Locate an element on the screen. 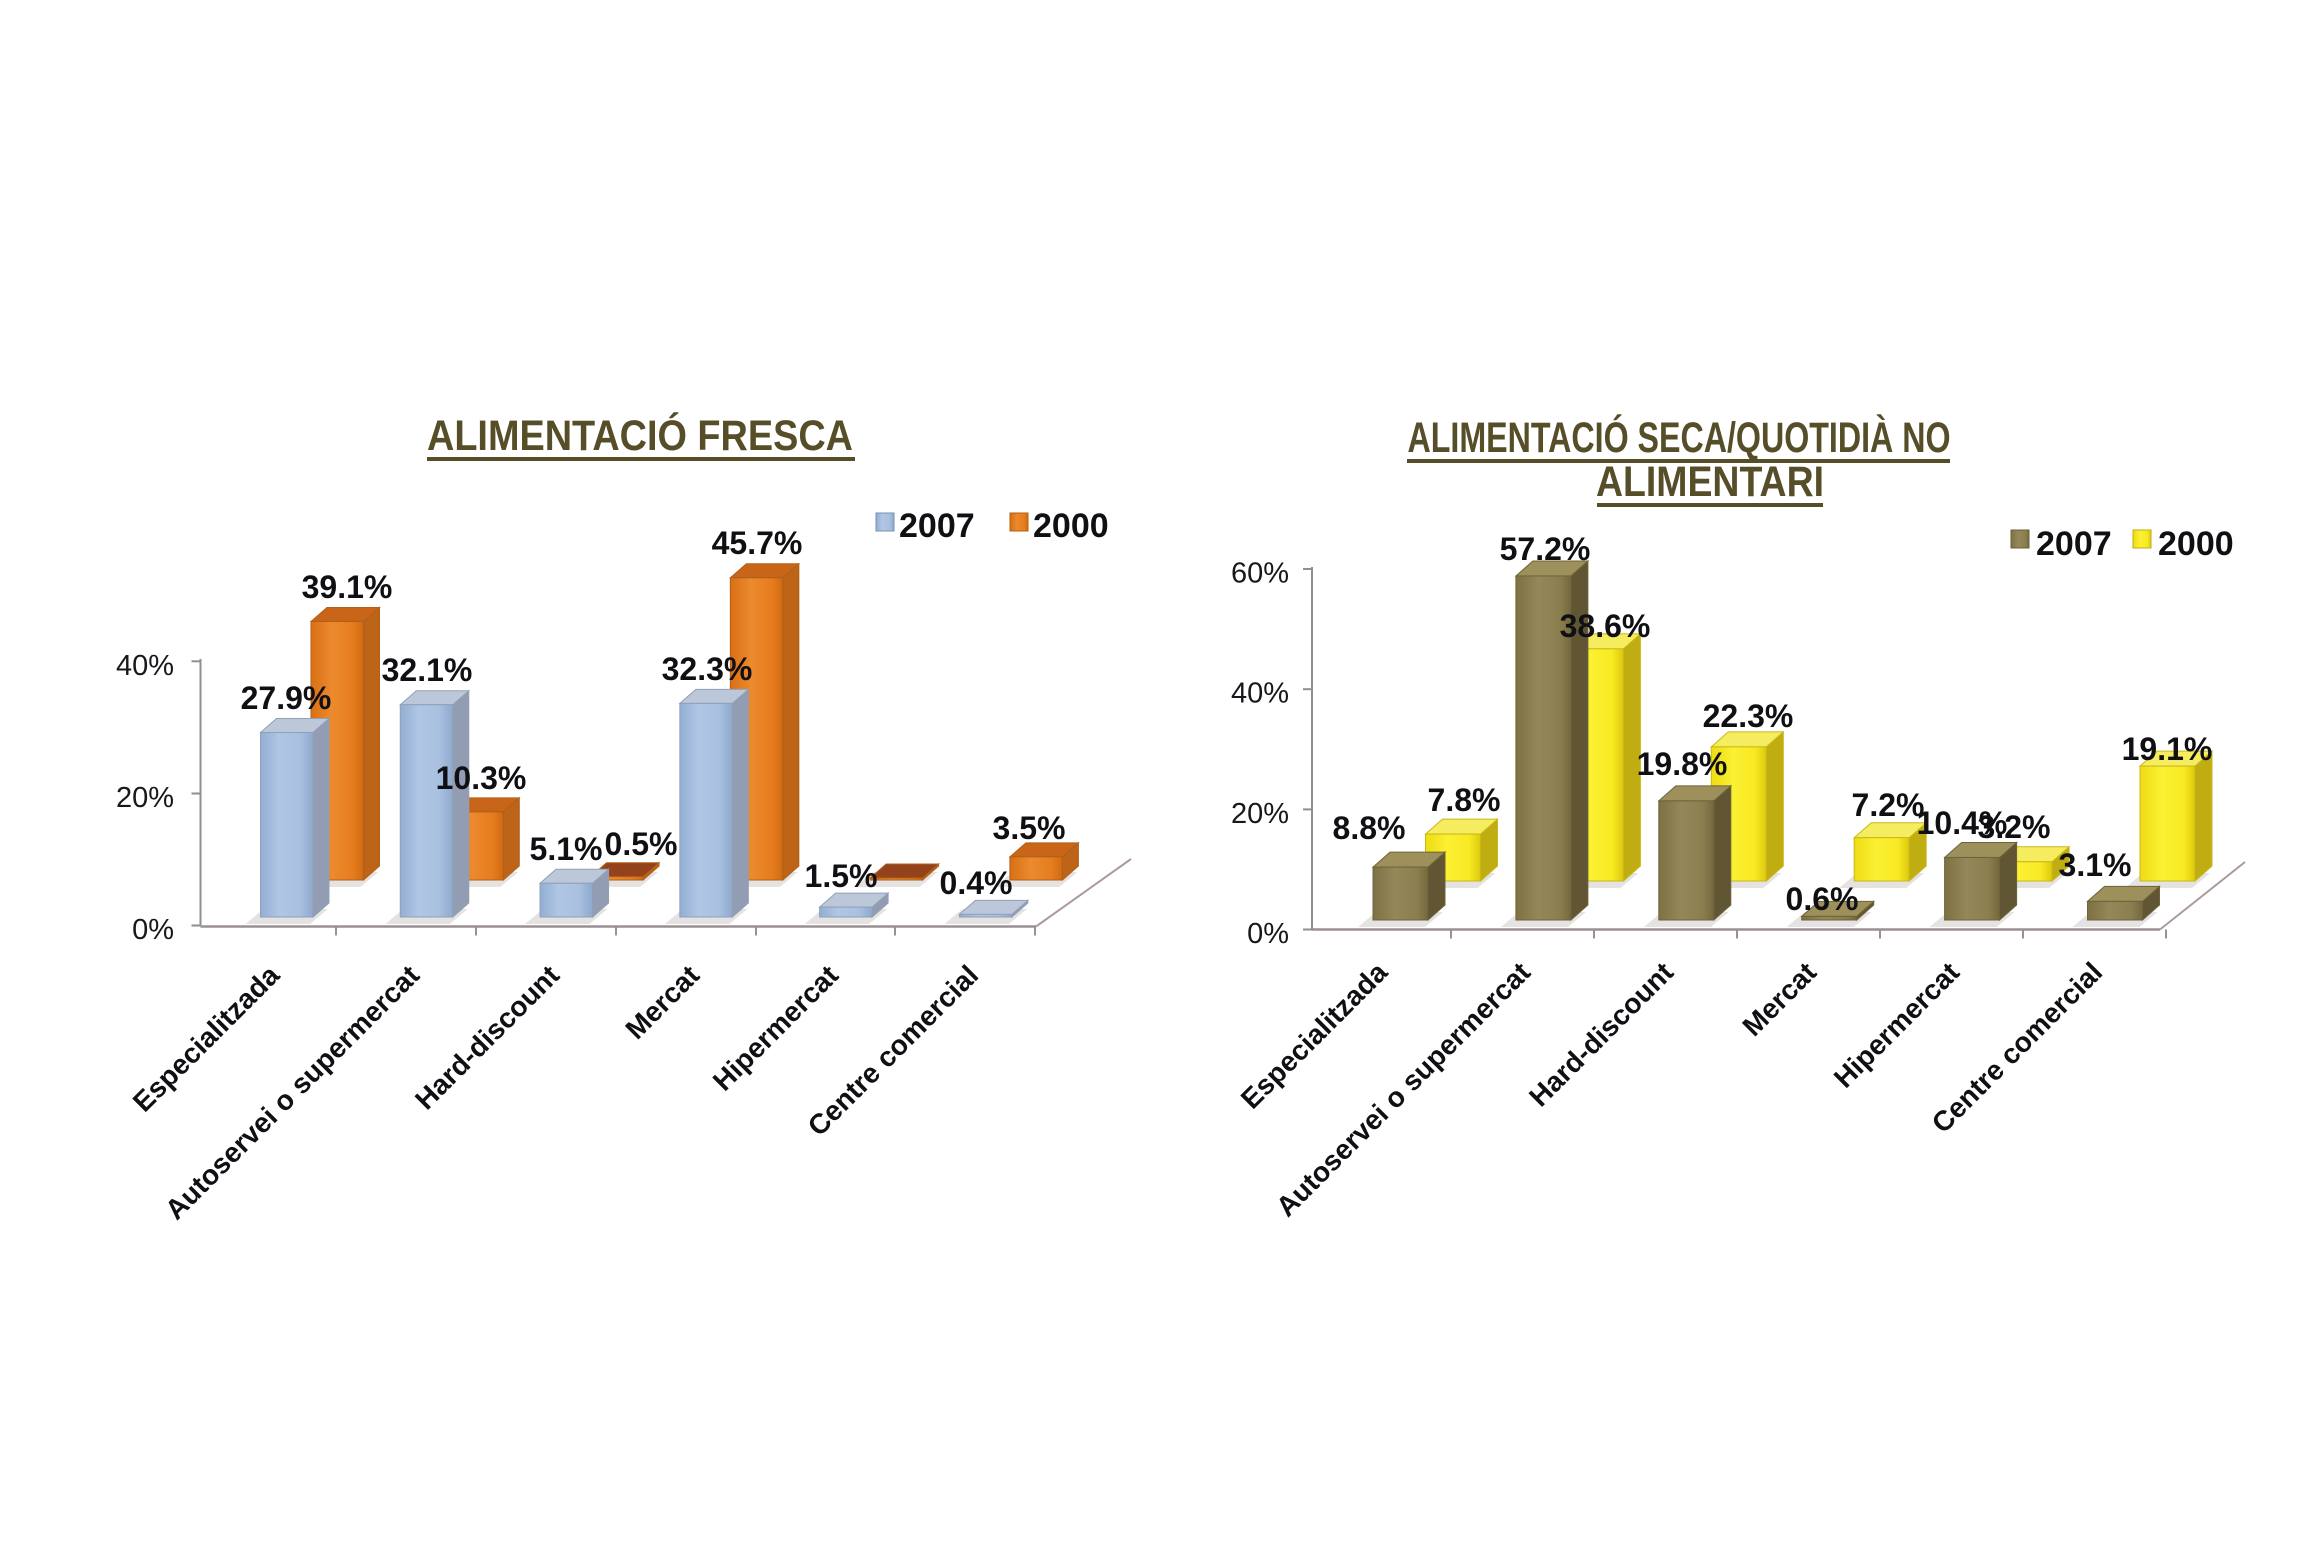 The height and width of the screenshot is (1543, 2306). svg-text: 27.9% is located at coordinates (286, 698).